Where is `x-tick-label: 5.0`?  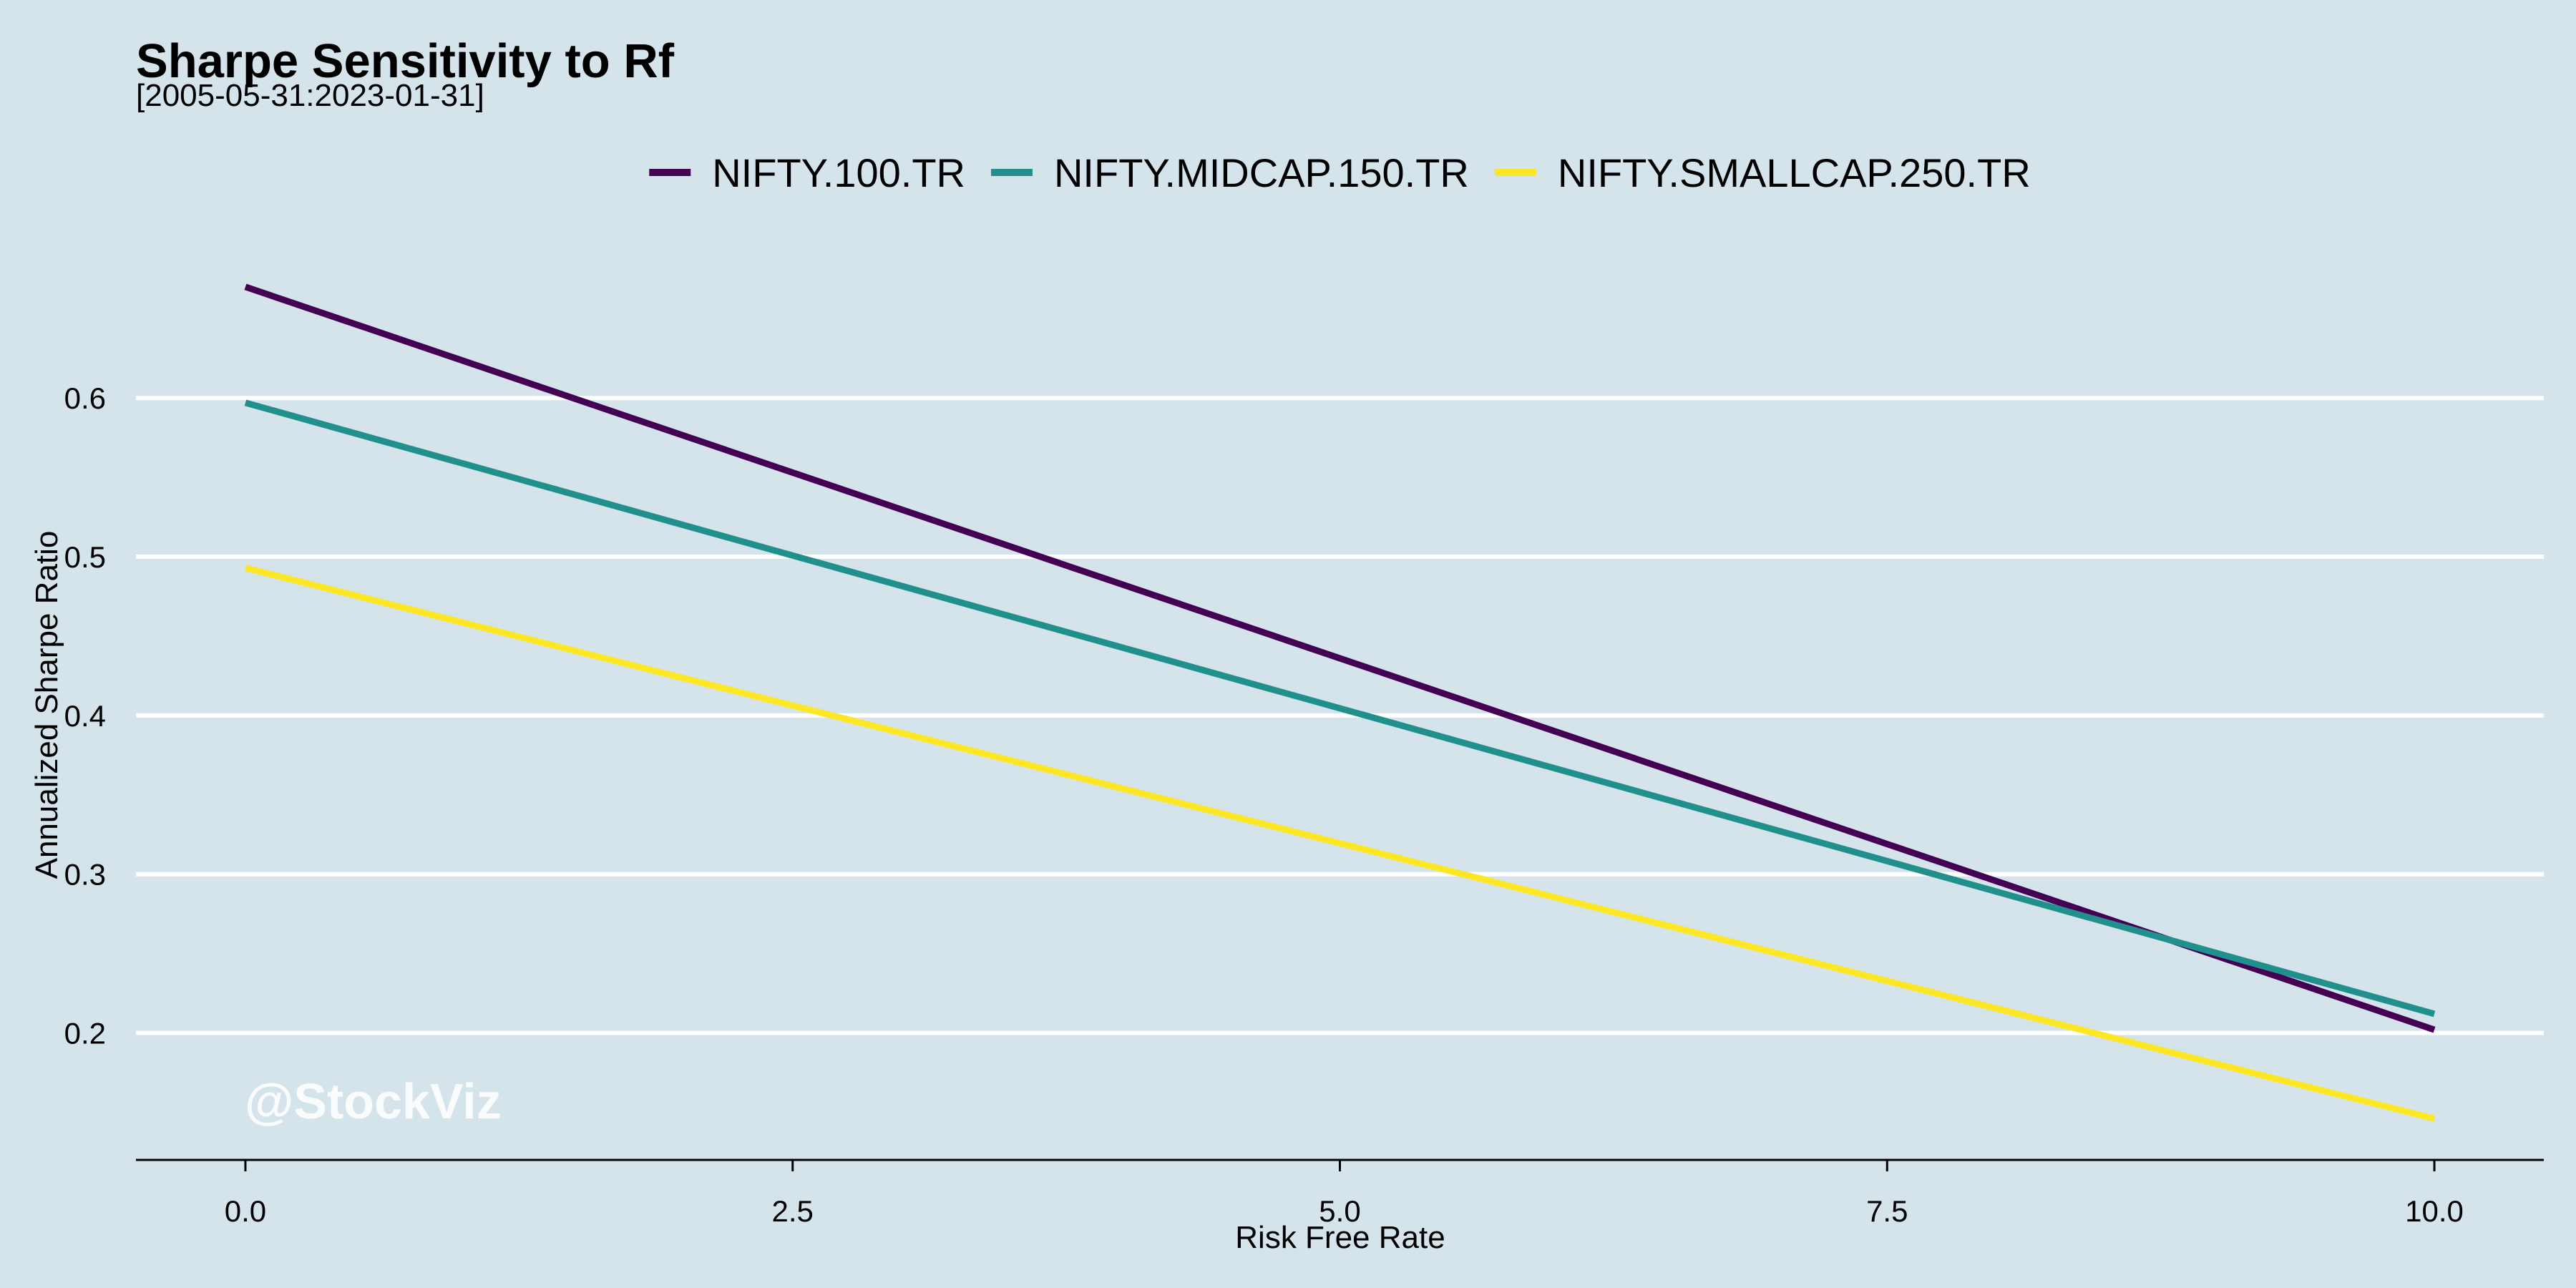
x-tick-label: 5.0 is located at coordinates (1339, 1211).